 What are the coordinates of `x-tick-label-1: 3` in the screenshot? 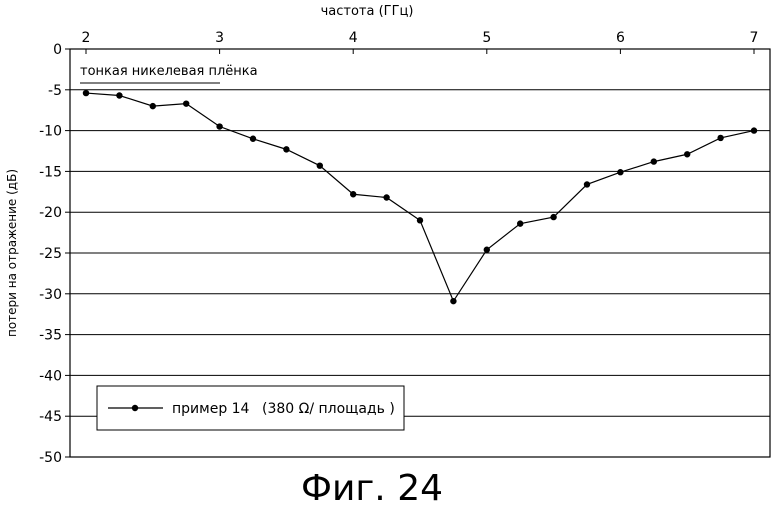 It's located at (219, 38).